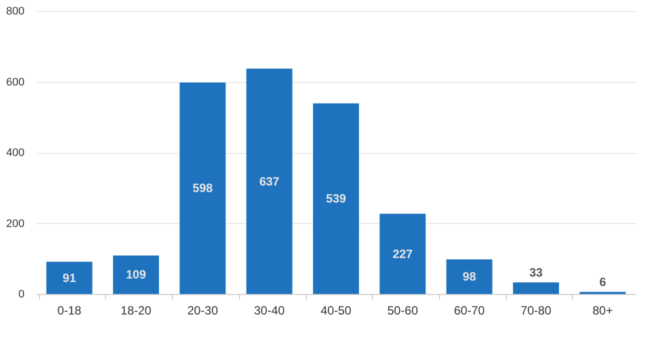 The image size is (670, 350). What do you see at coordinates (269, 311) in the screenshot?
I see `x-tick-label: 30-40` at bounding box center [269, 311].